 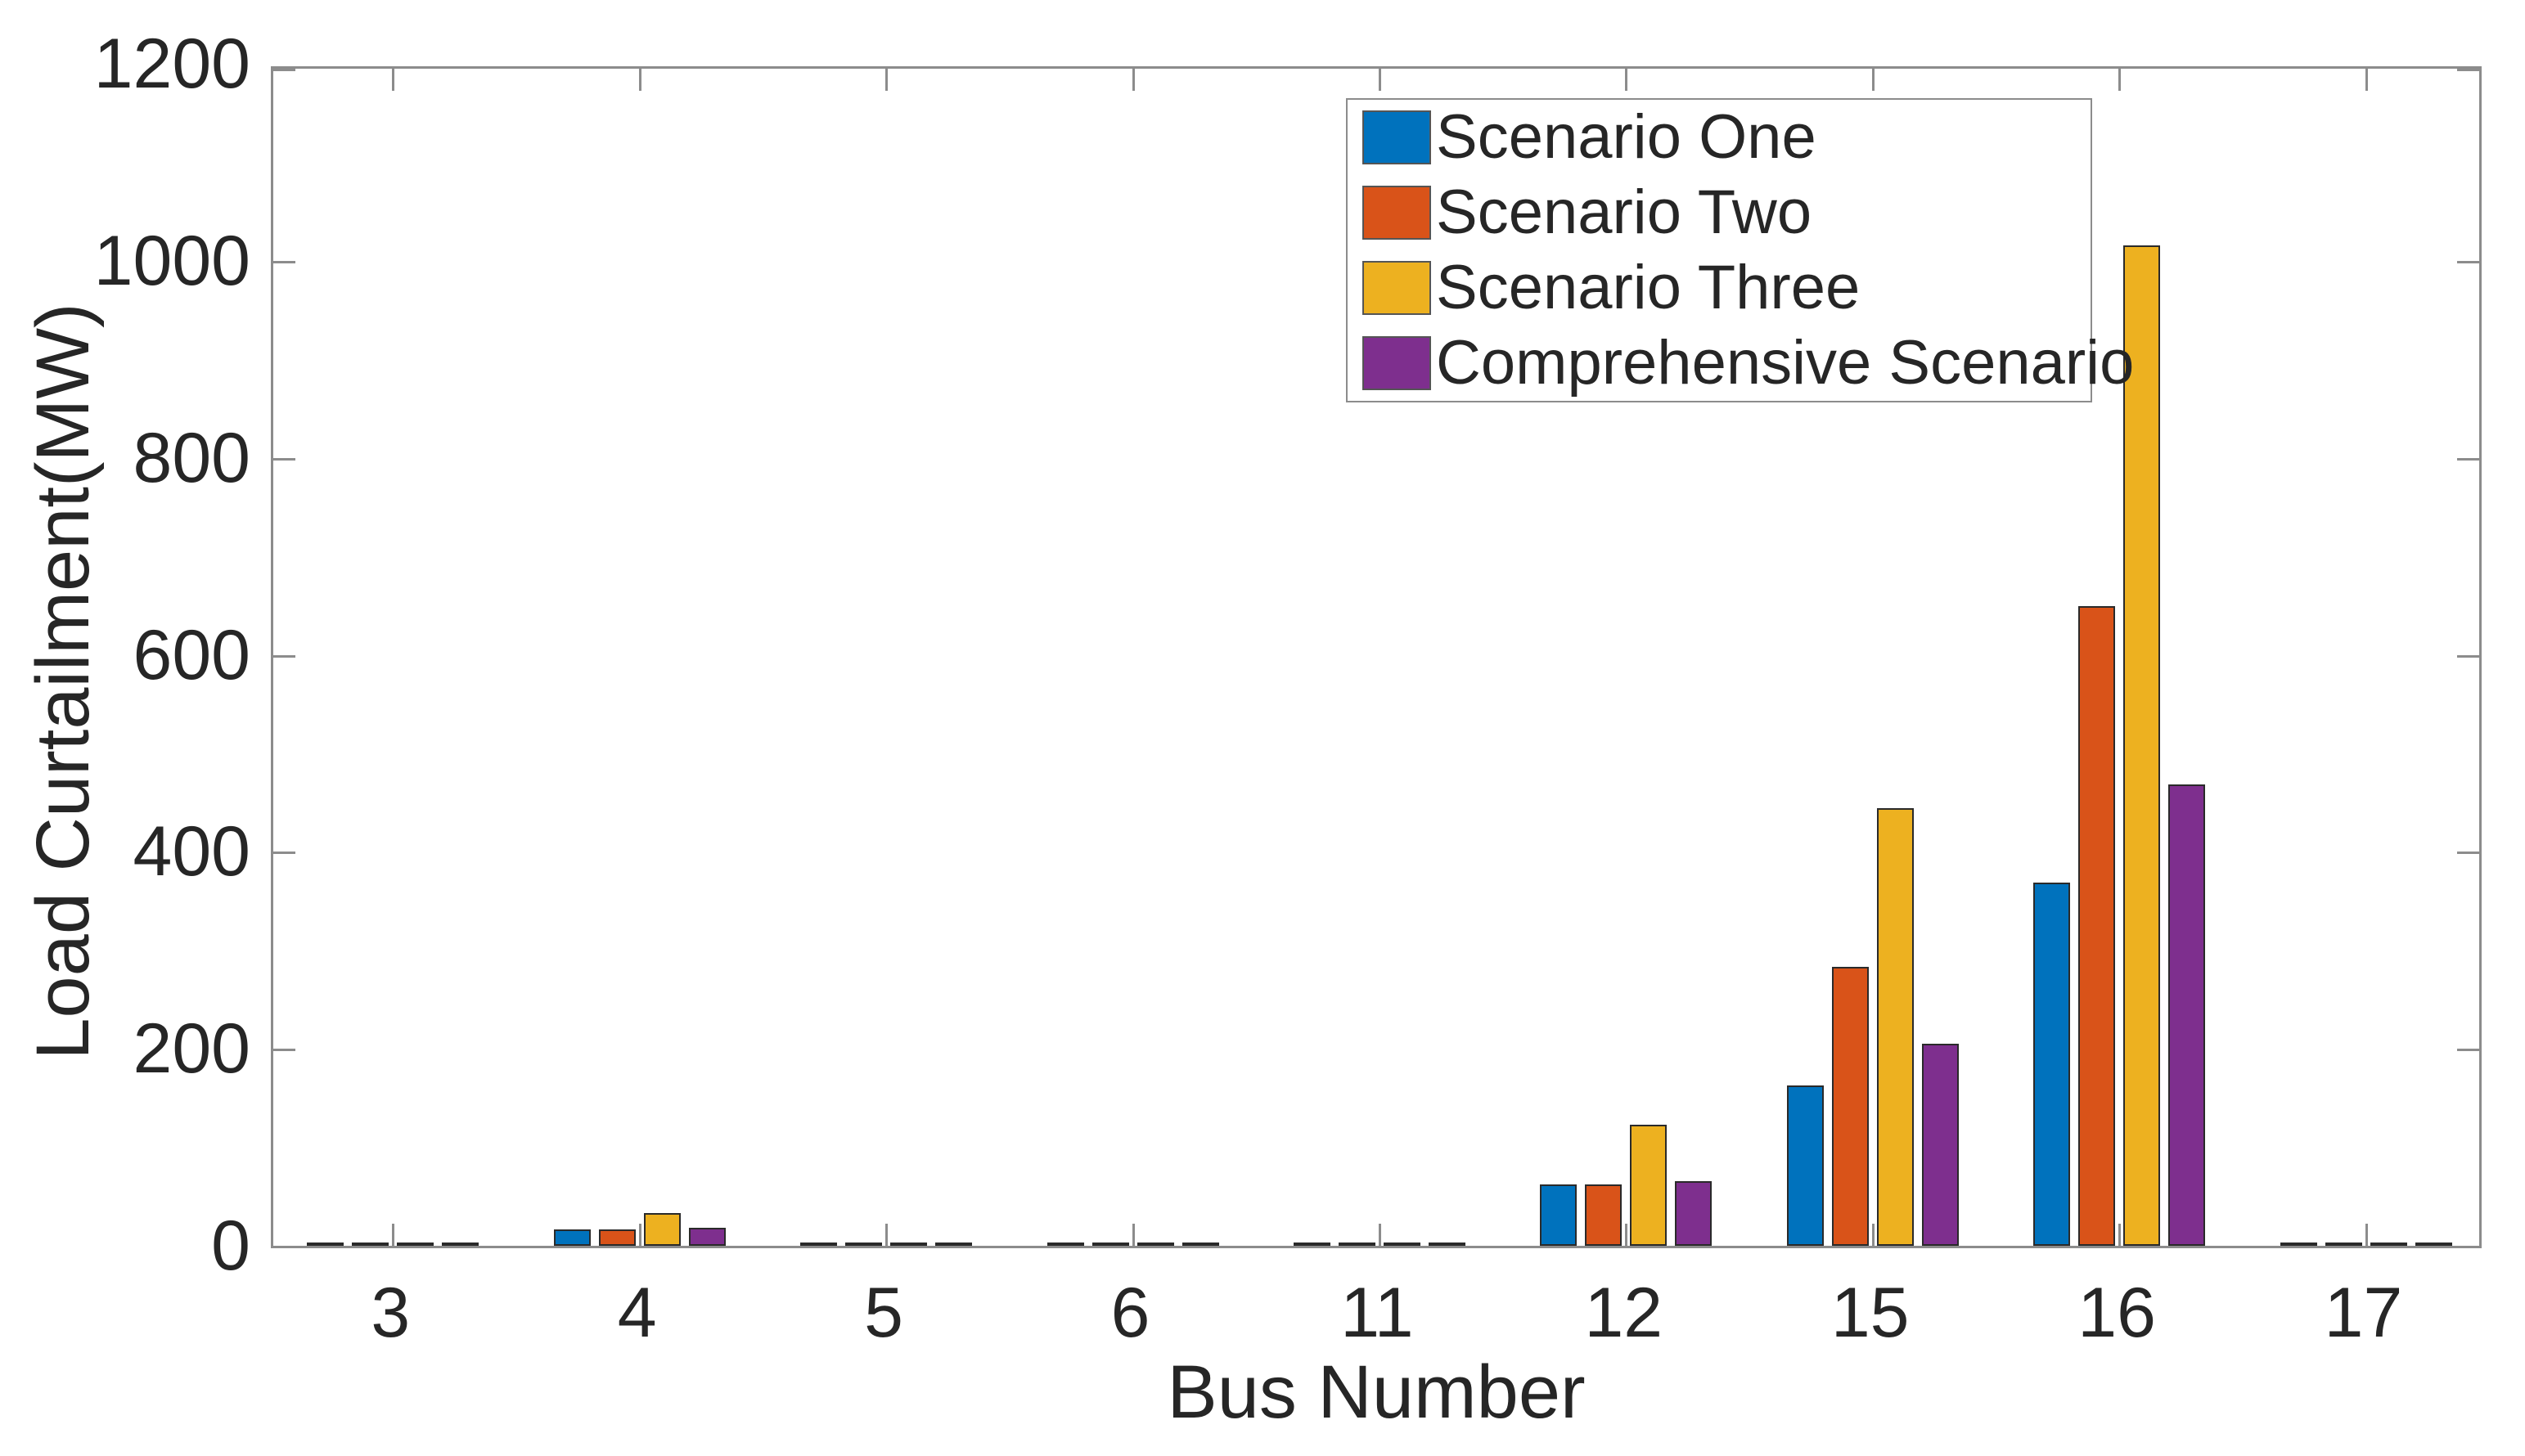 What do you see at coordinates (1130, 1313) in the screenshot?
I see `x-tick-label-6: 6` at bounding box center [1130, 1313].